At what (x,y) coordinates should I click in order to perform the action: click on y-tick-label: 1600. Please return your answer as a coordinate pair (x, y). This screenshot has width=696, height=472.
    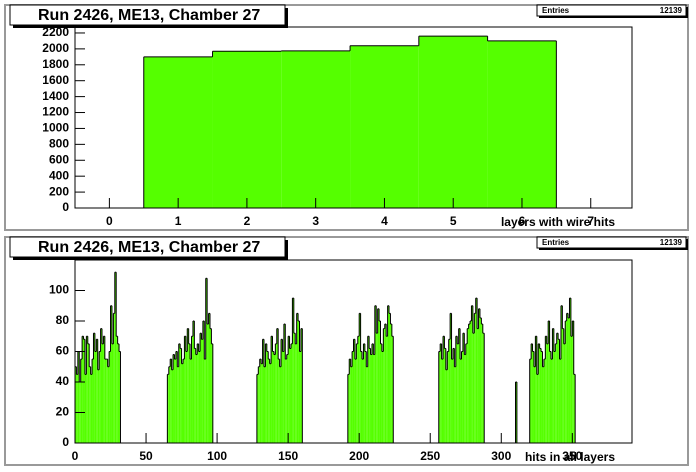
    Looking at the image, I should click on (55, 80).